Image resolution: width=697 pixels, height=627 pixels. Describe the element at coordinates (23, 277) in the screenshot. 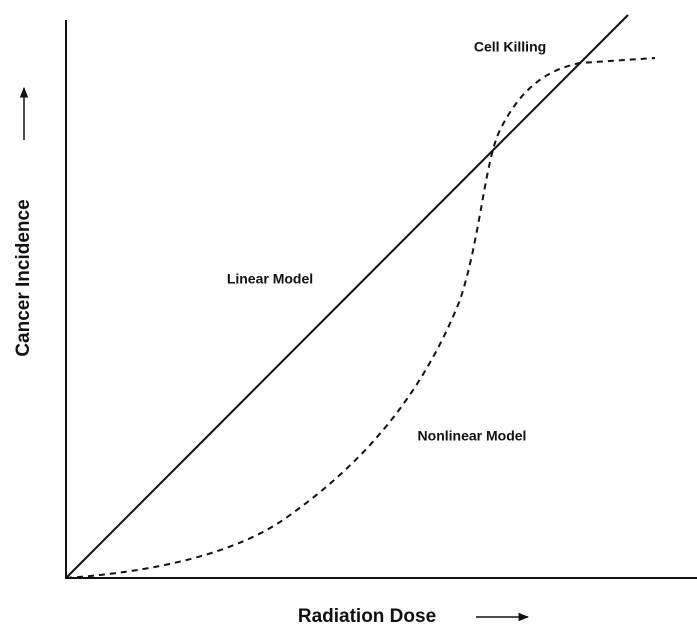

I see `y-axis-title: Cancer Incidence` at that location.